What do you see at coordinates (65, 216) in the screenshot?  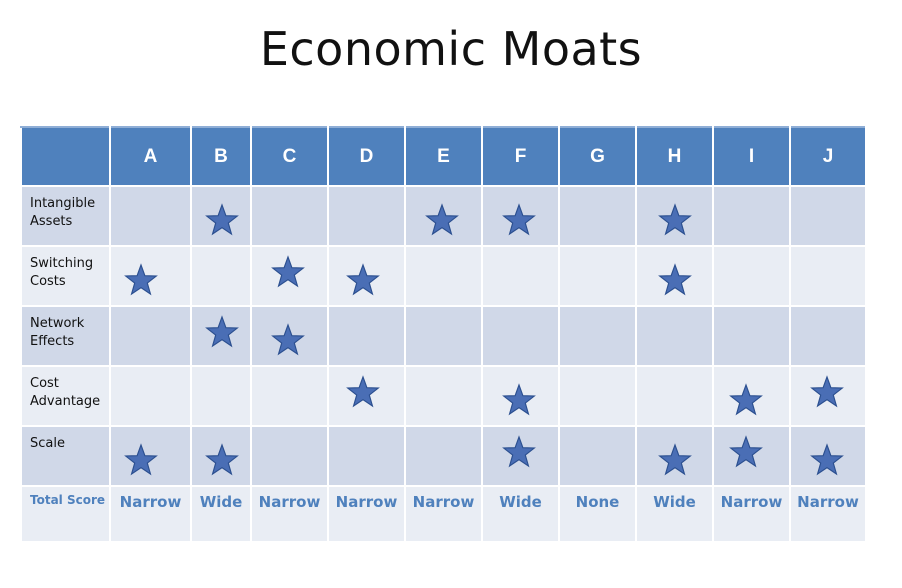 I see `row-label: Intangible Assets` at bounding box center [65, 216].